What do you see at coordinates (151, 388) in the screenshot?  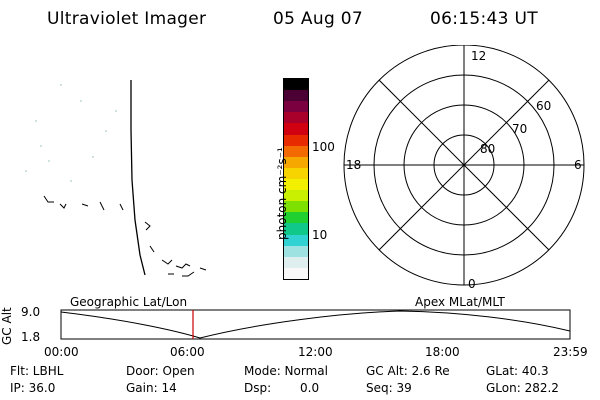 I see `status-gain: Gain: 14` at bounding box center [151, 388].